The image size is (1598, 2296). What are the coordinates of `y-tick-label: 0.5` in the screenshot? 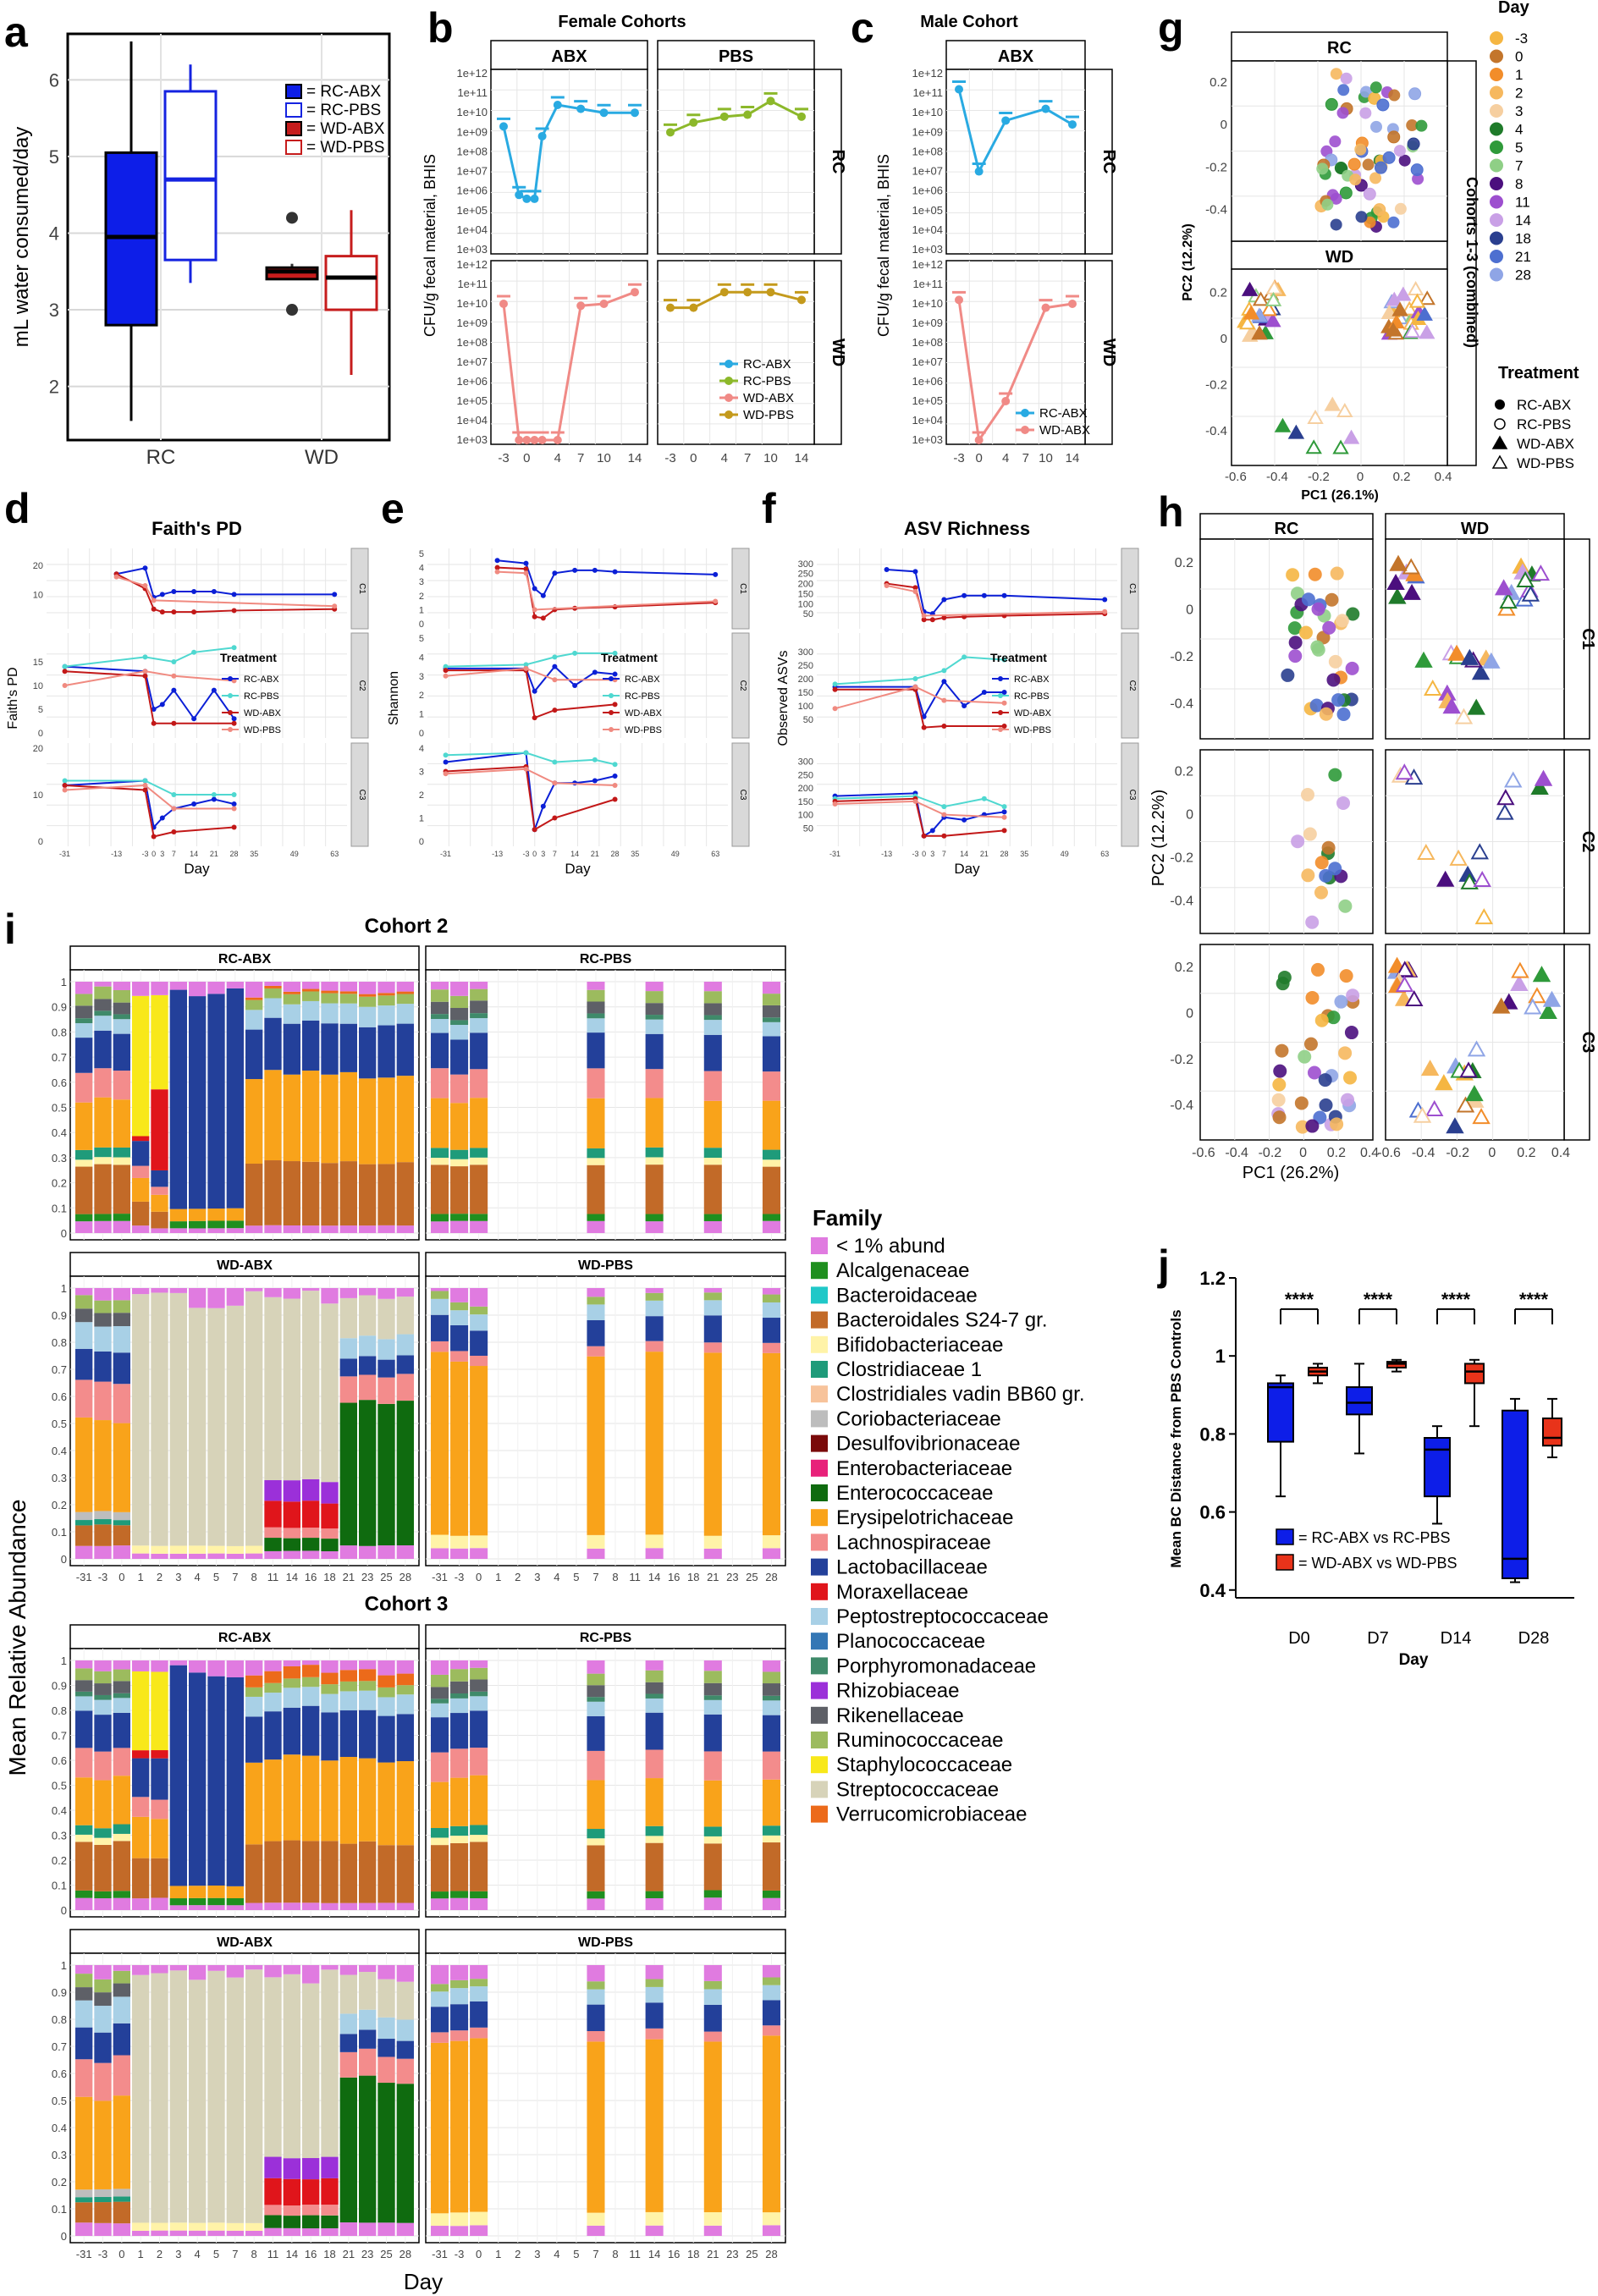 It's located at (59, 1108).